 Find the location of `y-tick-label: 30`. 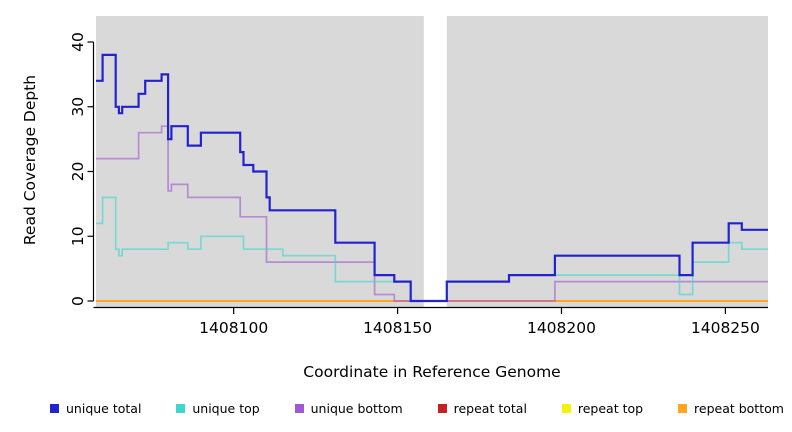

y-tick-label: 30 is located at coordinates (78, 107).